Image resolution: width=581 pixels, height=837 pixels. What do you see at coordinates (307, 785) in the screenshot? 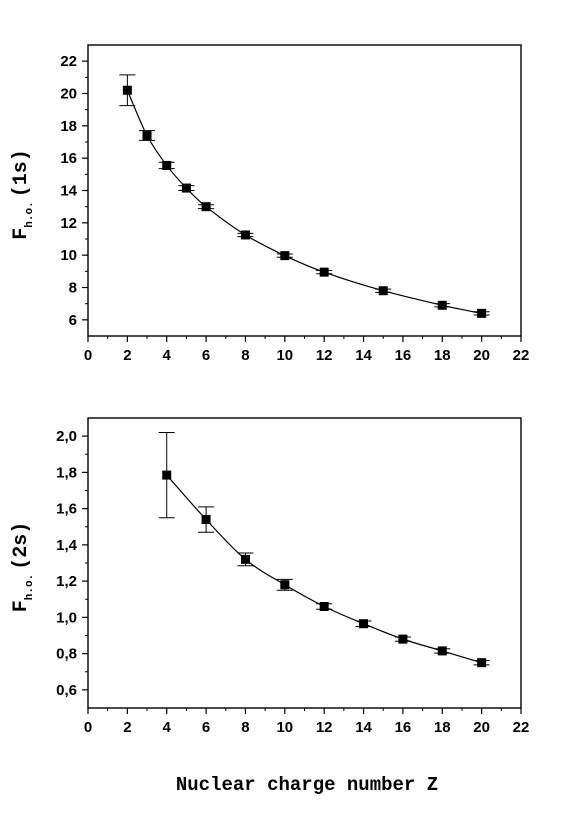
I see `x-axis-label: Nuclear charge number Z` at bounding box center [307, 785].